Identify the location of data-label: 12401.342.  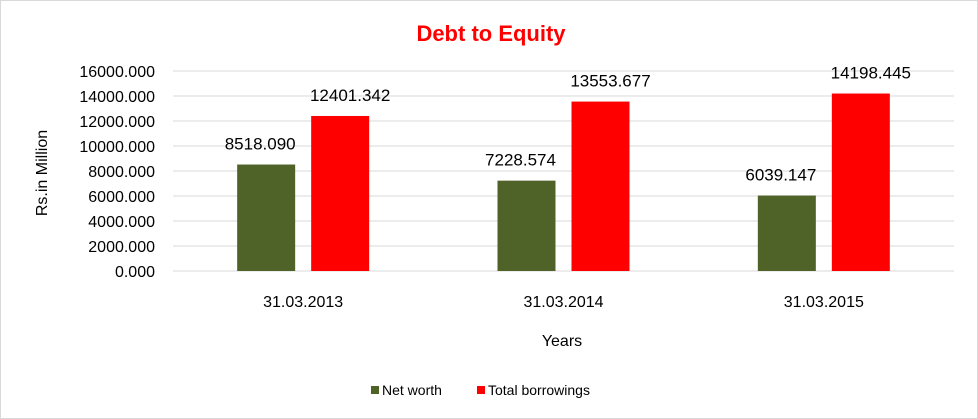
(350, 95).